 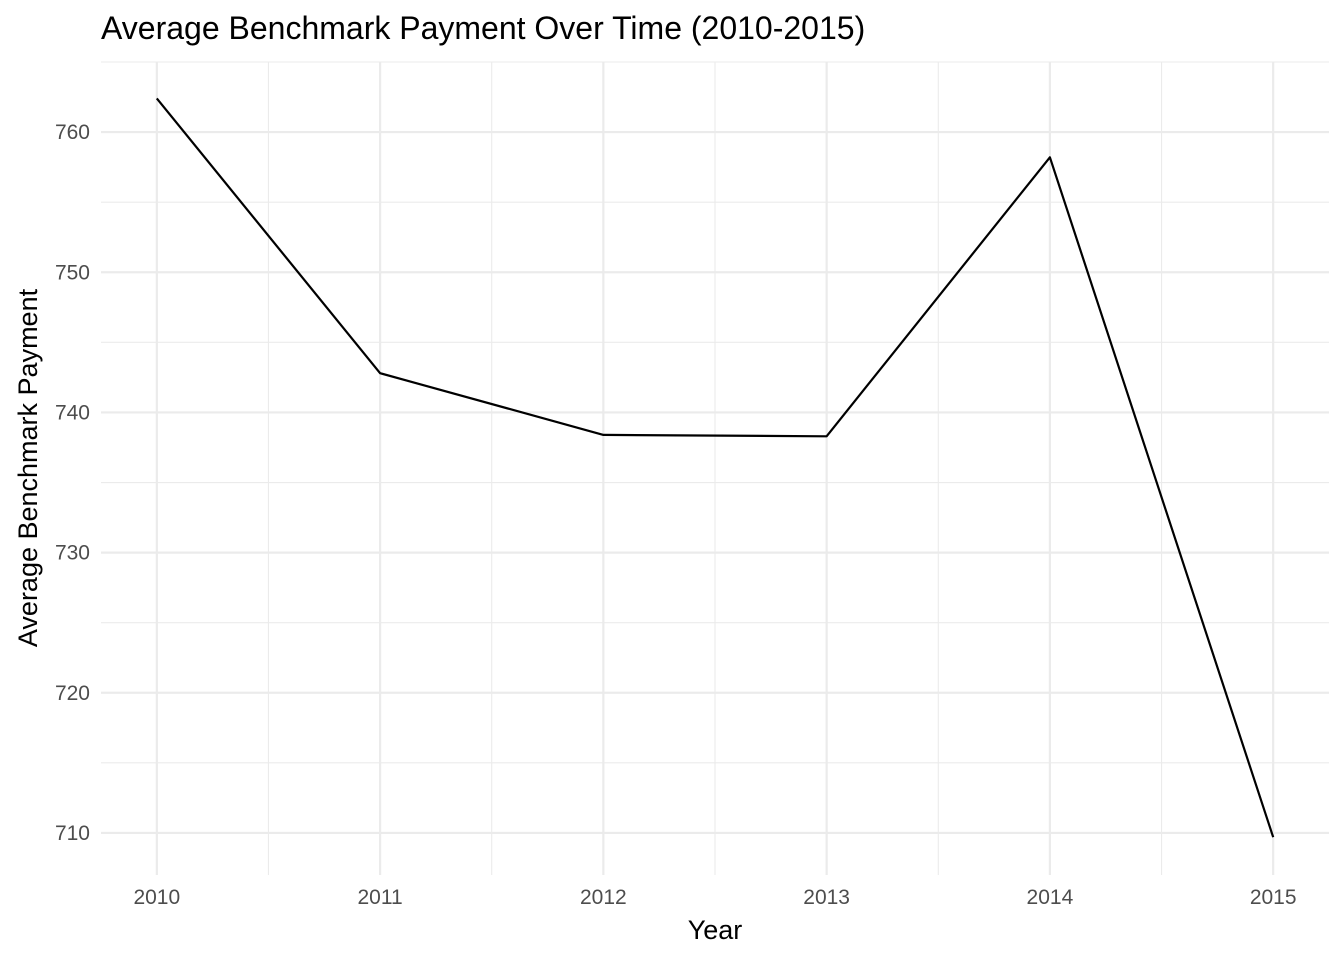 What do you see at coordinates (72, 412) in the screenshot?
I see `y-tick-label: 740` at bounding box center [72, 412].